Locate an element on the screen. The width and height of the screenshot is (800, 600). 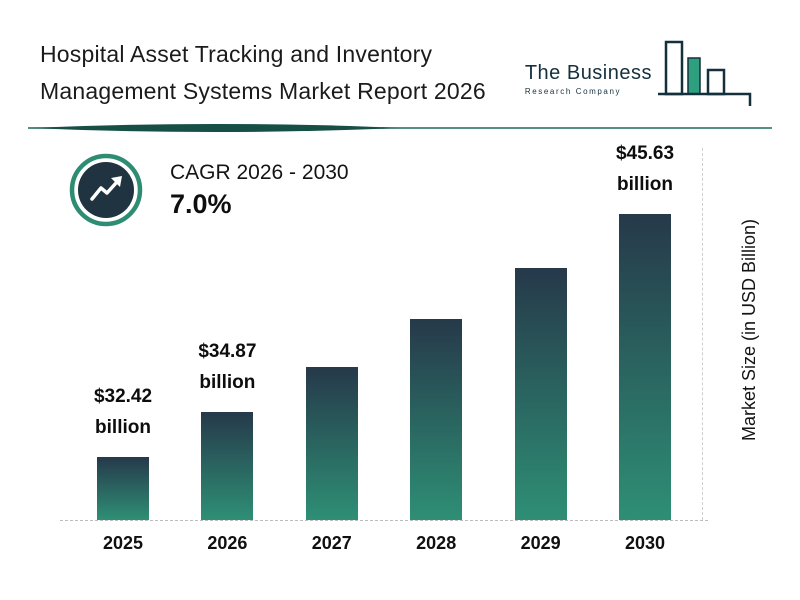
cagr-block: CAGR 2026 - 2030 7.0% is located at coordinates (207, 190).